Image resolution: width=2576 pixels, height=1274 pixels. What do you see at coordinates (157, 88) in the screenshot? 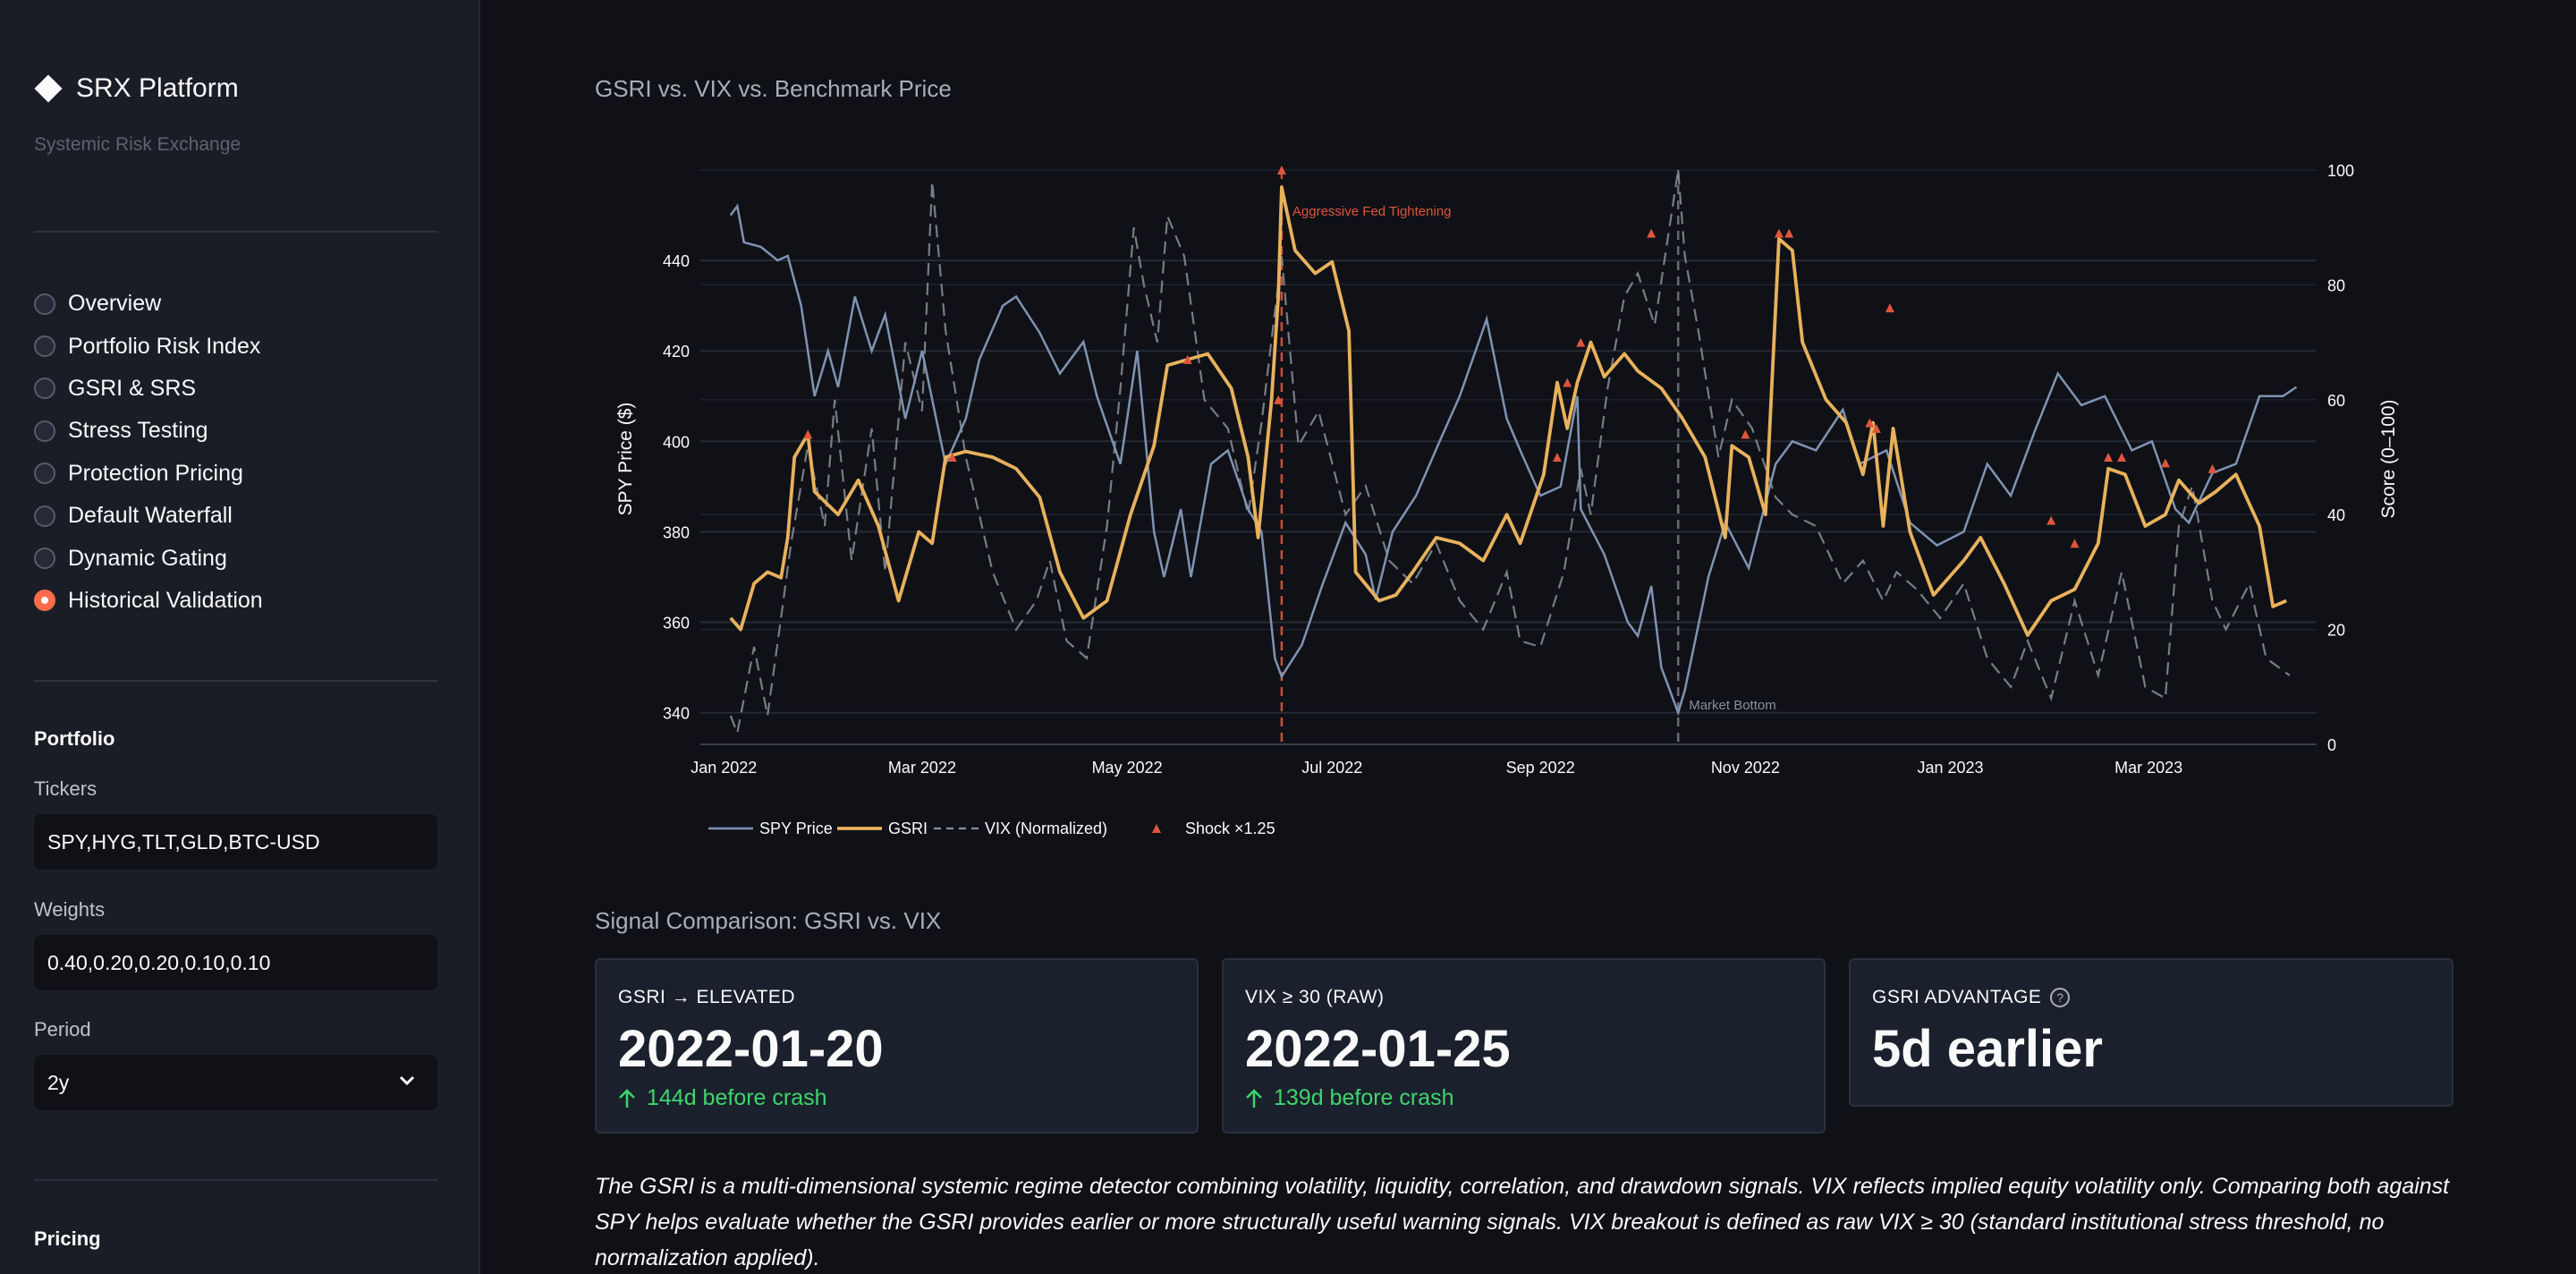
I see `brand-title: SRX Platform` at bounding box center [157, 88].